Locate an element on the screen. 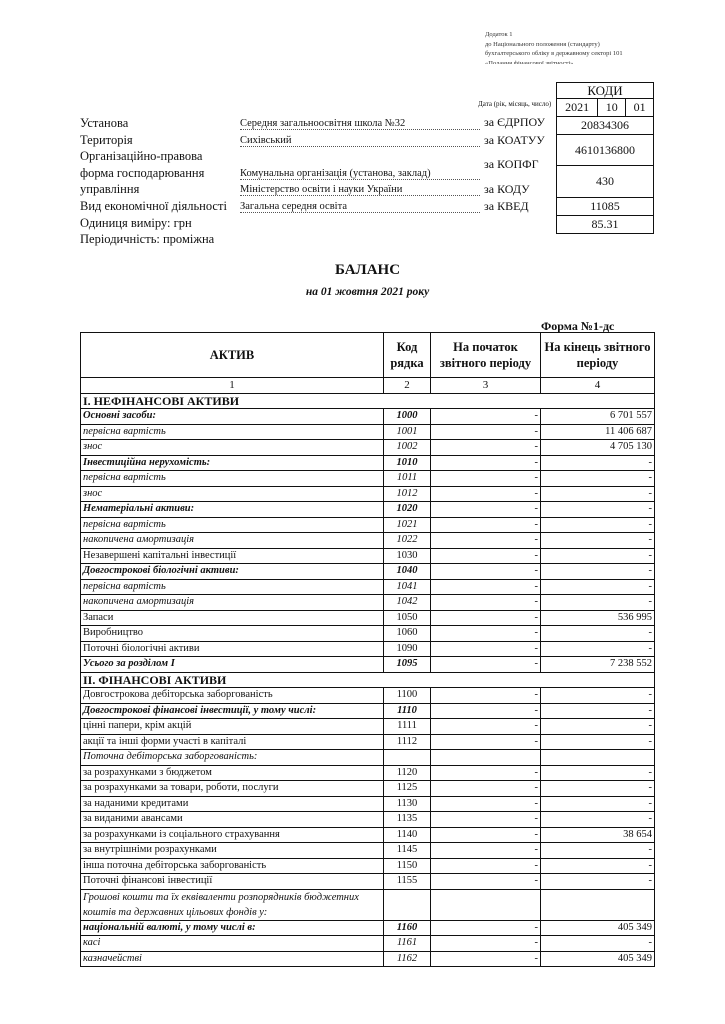 Image resolution: width=725 pixels, height=1024 pixels. table-row: за наданими кредитами 1130- - is located at coordinates (367, 803).